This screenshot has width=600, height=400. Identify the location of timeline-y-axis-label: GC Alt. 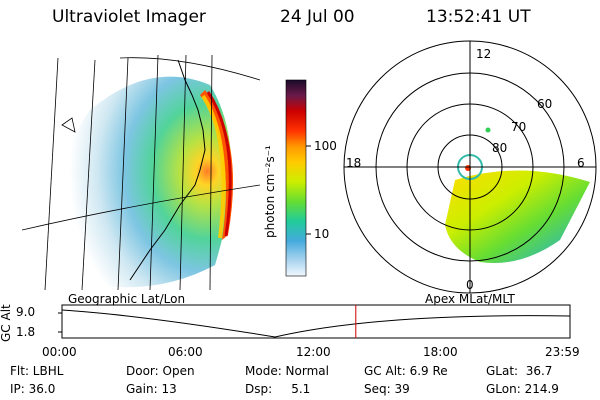
(6, 323).